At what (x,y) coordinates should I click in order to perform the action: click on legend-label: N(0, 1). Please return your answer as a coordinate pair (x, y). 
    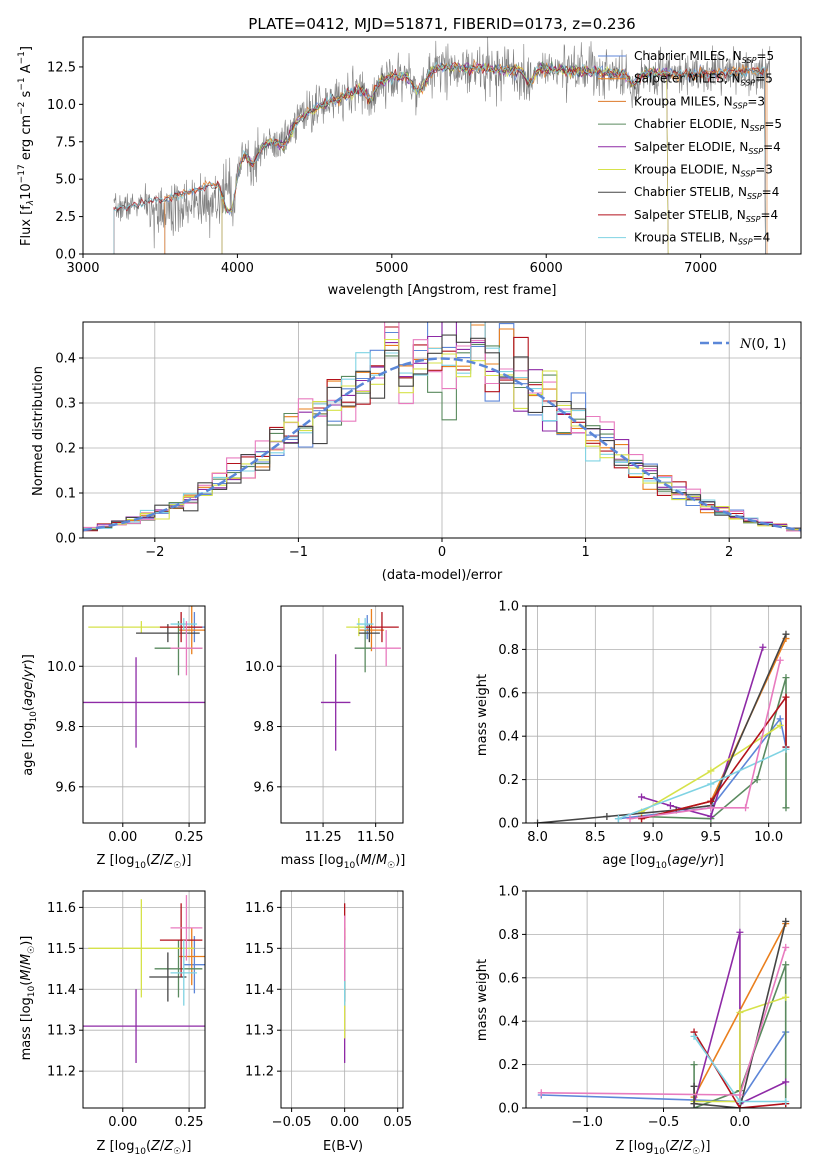
    Looking at the image, I should click on (762, 344).